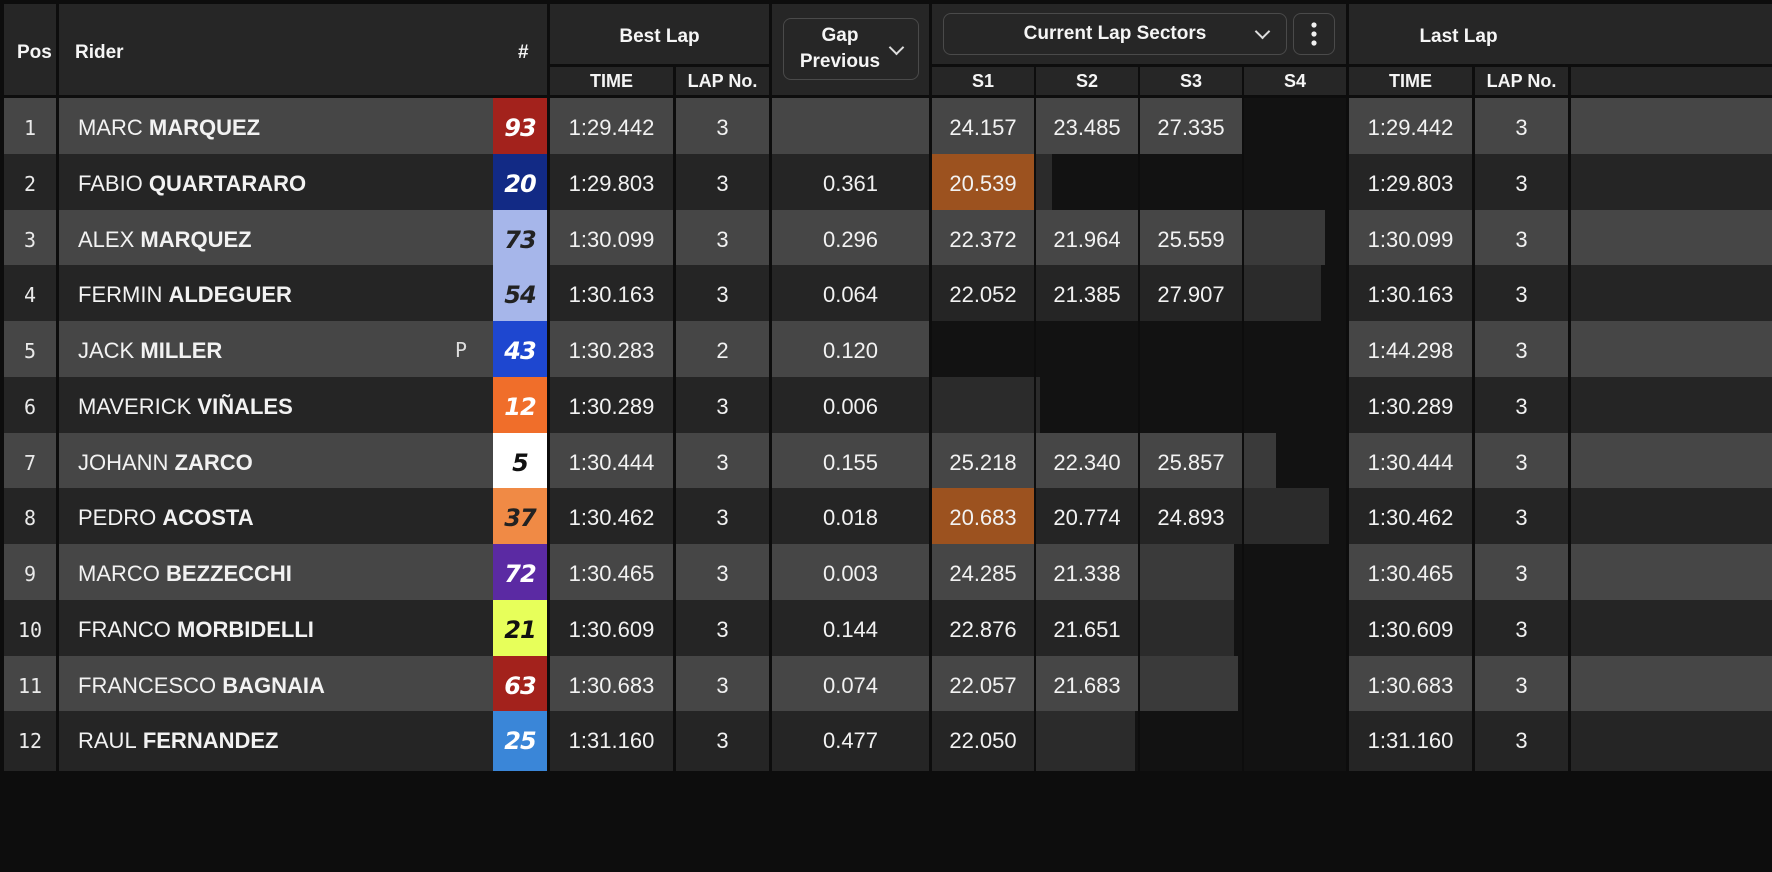 The width and height of the screenshot is (1772, 872). Describe the element at coordinates (611, 183) in the screenshot. I see `best-time-value: 1:29.803` at that location.